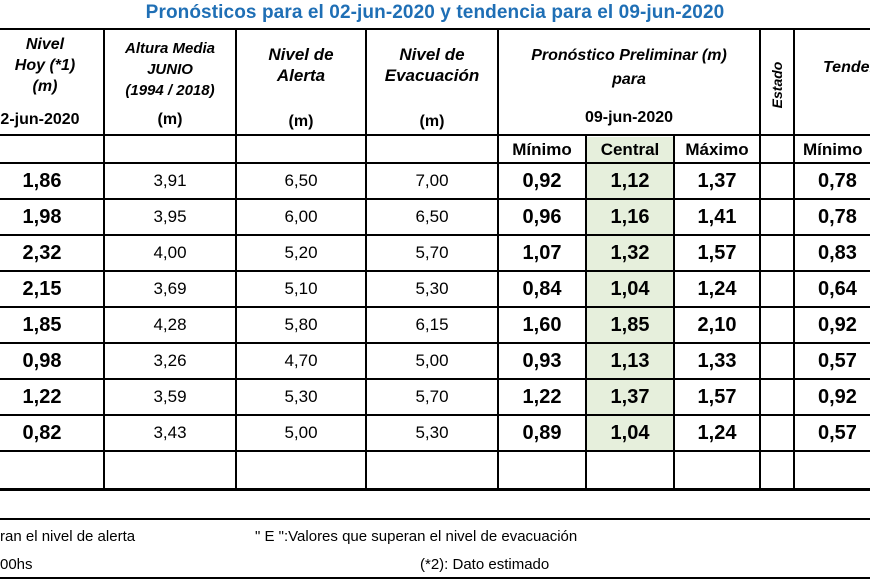 This screenshot has width=870, height=580. I want to click on cell-hoy: 2,32, so click(42, 253).